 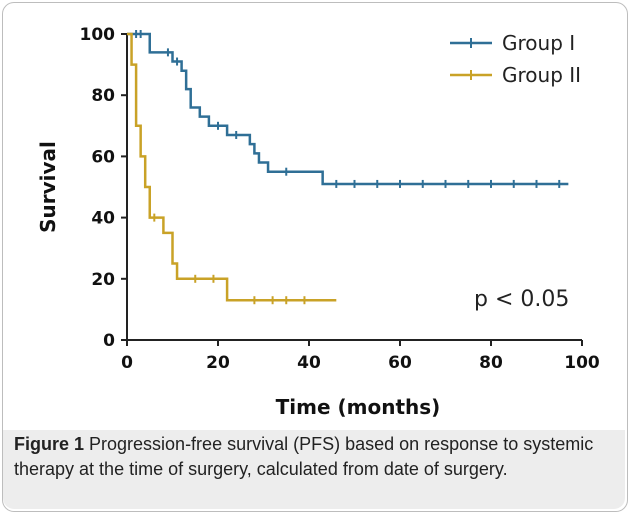 What do you see at coordinates (515, 59) in the screenshot?
I see `legend: Group I Group II` at bounding box center [515, 59].